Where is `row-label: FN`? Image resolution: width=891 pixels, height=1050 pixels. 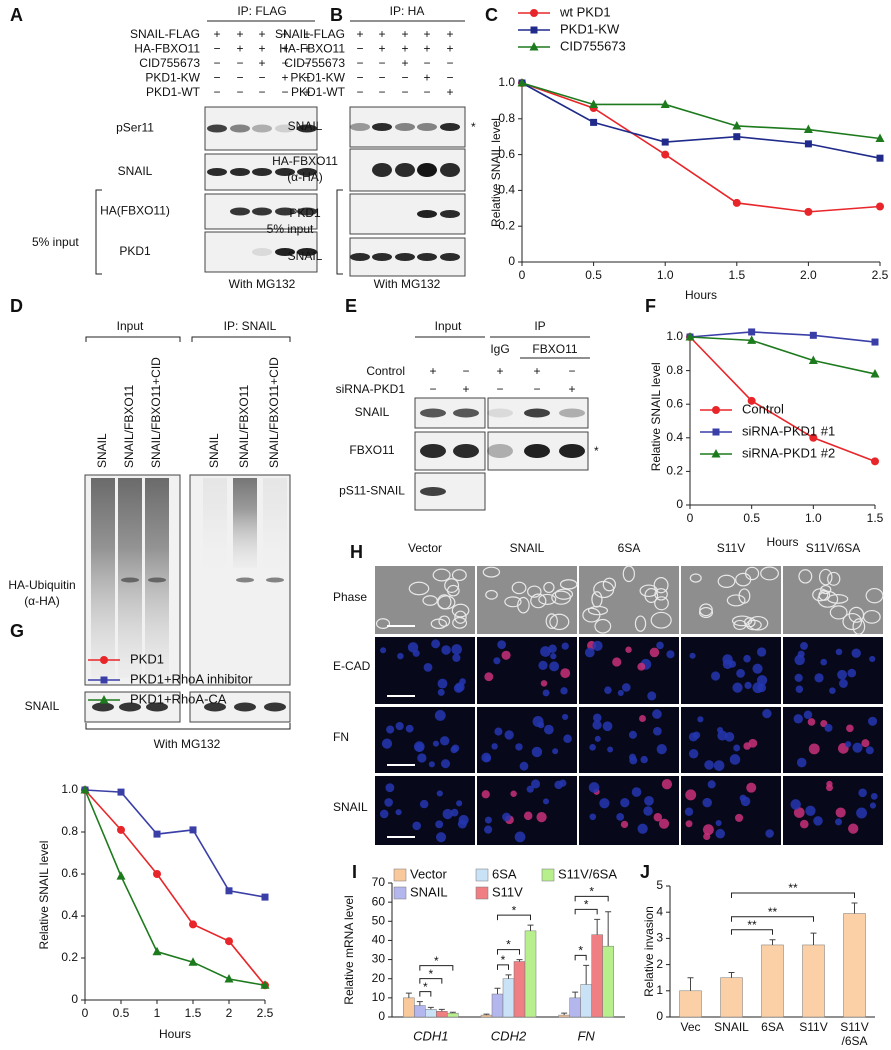
row-label: FN is located at coordinates (341, 737).